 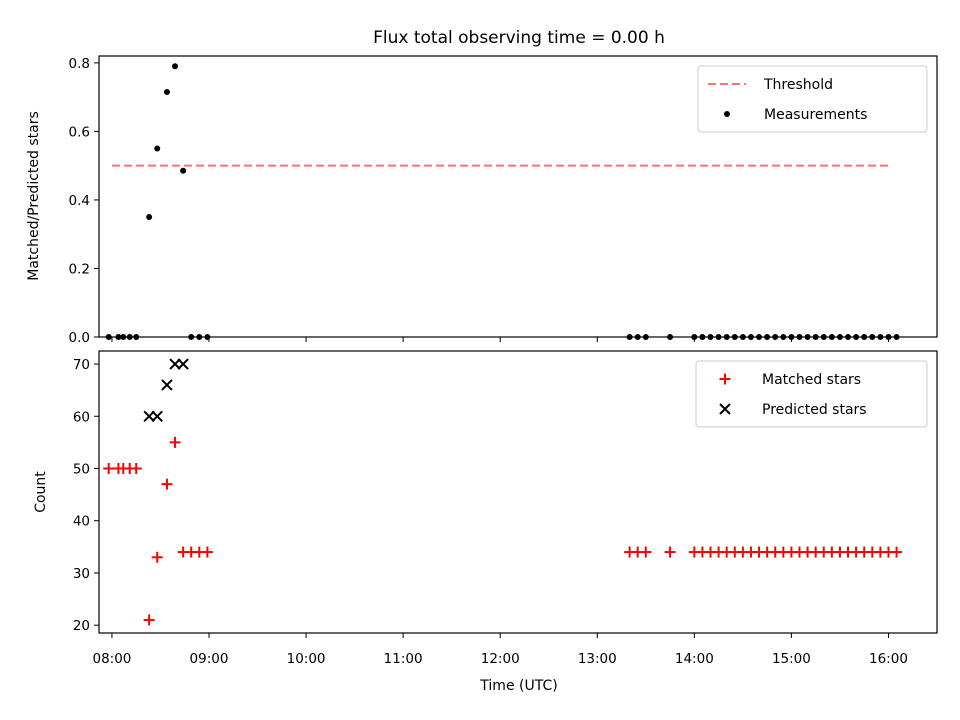 What do you see at coordinates (81, 522) in the screenshot?
I see `bottom-y-tick-label: 40` at bounding box center [81, 522].